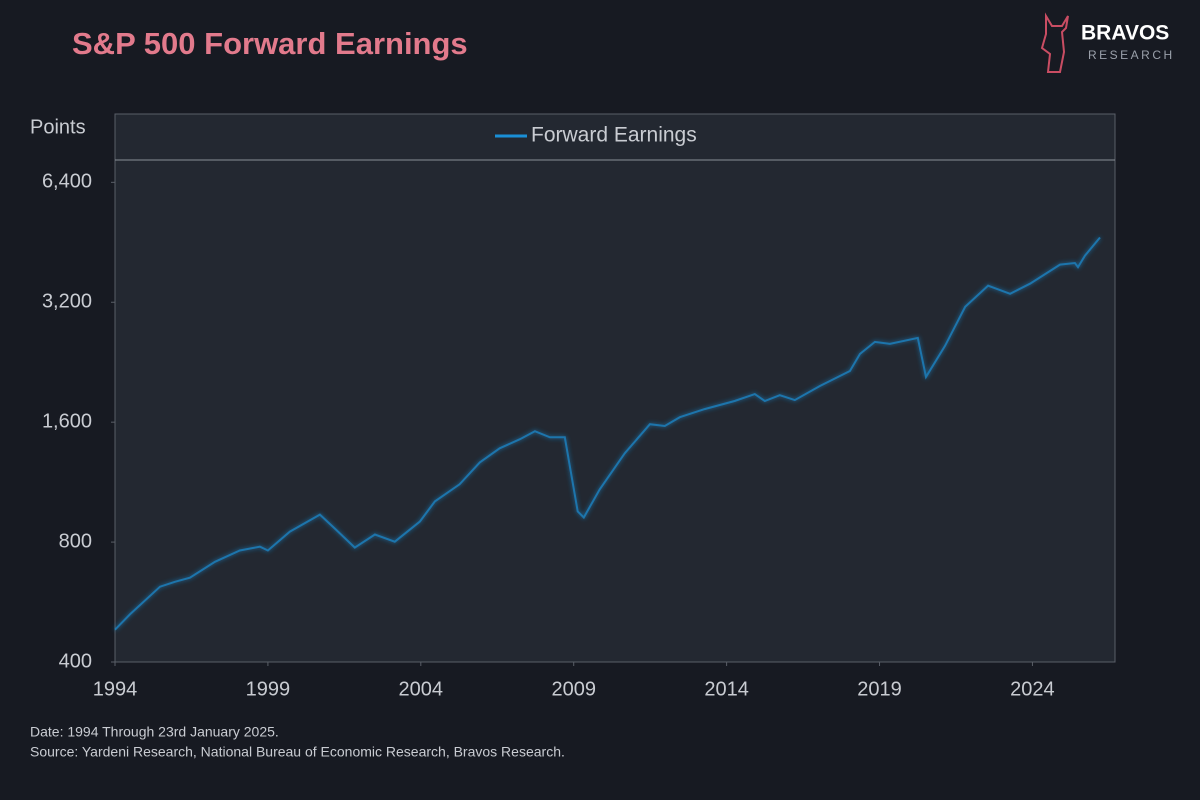 This screenshot has height=800, width=1200. What do you see at coordinates (879, 689) in the screenshot?
I see `x-tick-label: 2019` at bounding box center [879, 689].